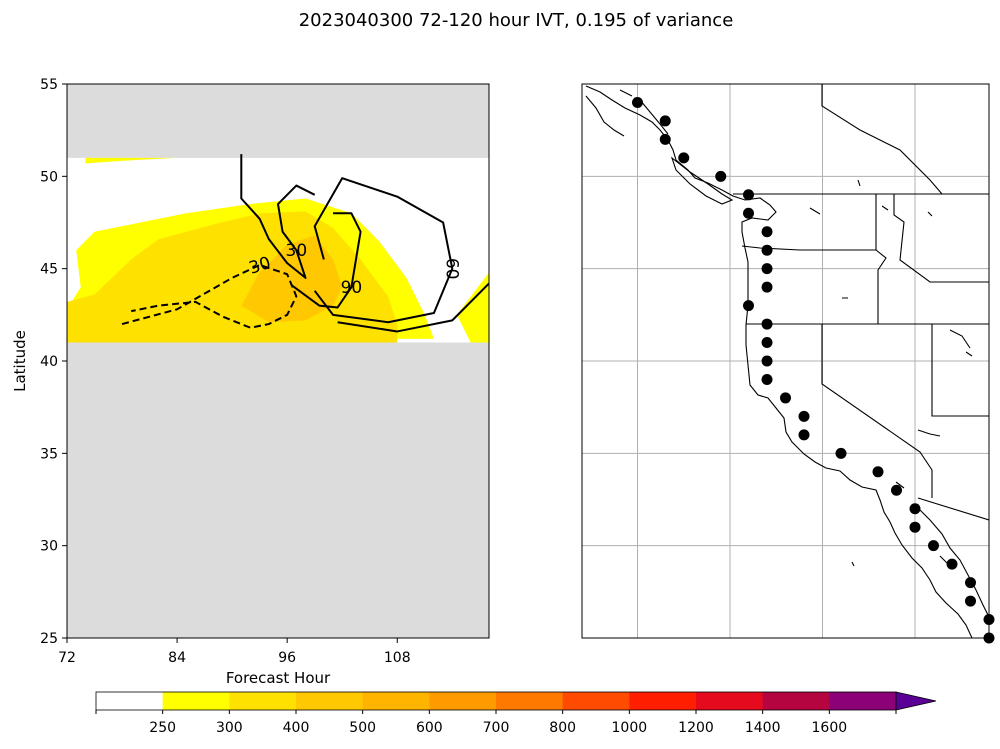 The height and width of the screenshot is (749, 1000). What do you see at coordinates (49, 362) in the screenshot?
I see `y-tick-label: 40` at bounding box center [49, 362].